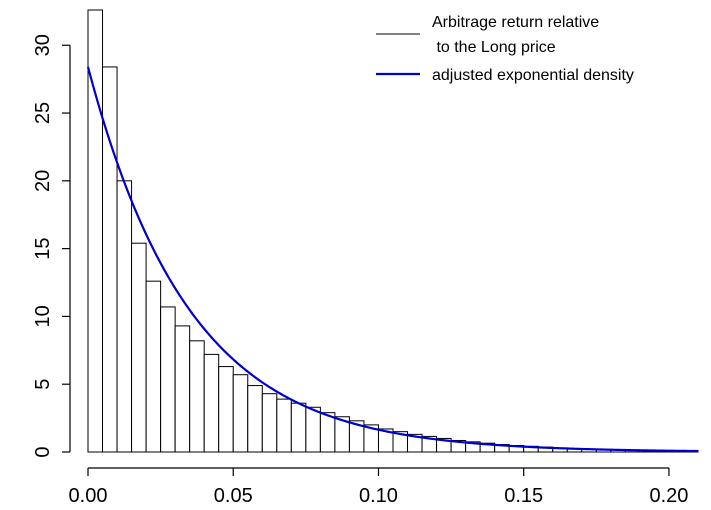  I want to click on x-tick-label: 0.20, so click(668, 496).